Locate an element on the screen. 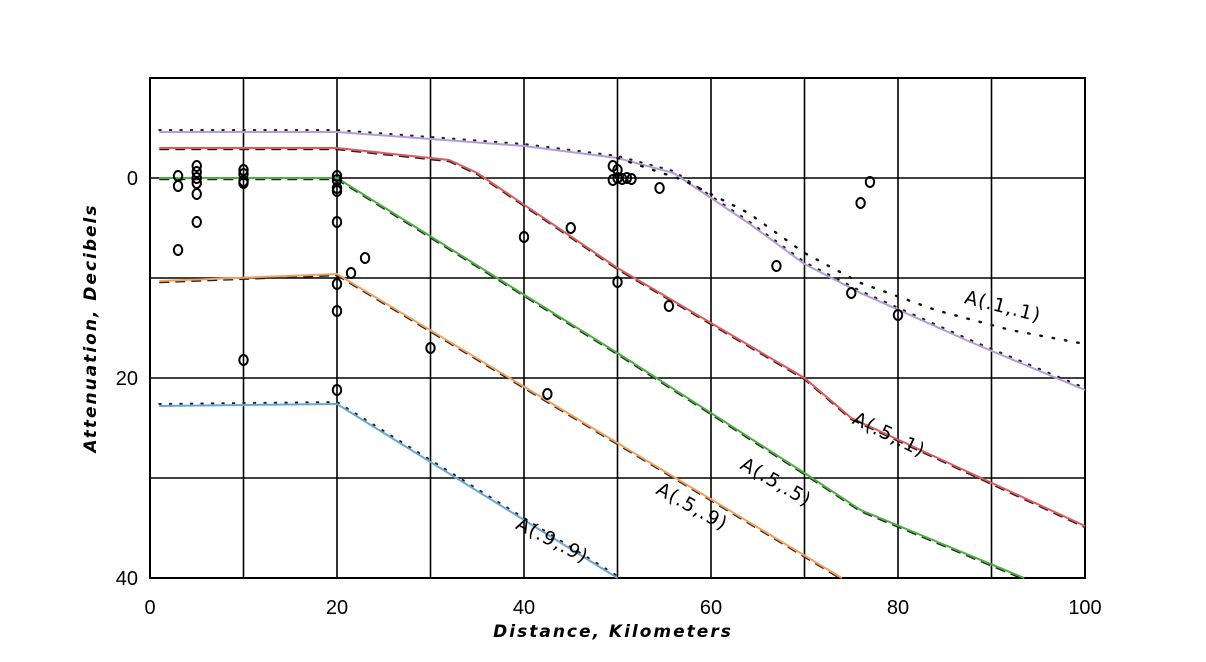 This screenshot has width=1206, height=662. y-tick-label: 40 is located at coordinates (127, 579).